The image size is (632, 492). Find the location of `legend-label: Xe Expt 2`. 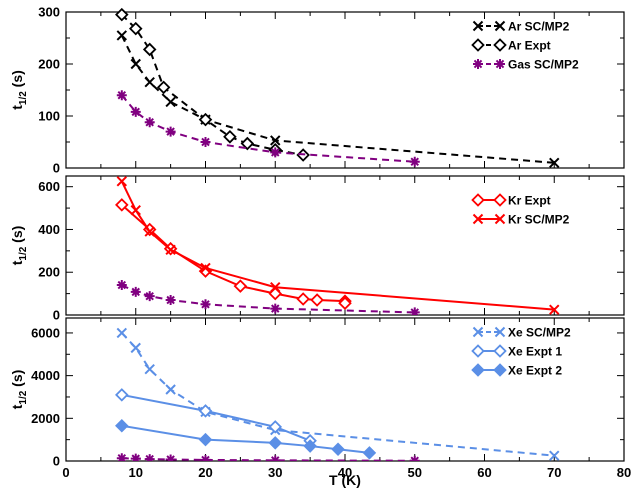

legend-label: Xe Expt 2 is located at coordinates (535, 371).